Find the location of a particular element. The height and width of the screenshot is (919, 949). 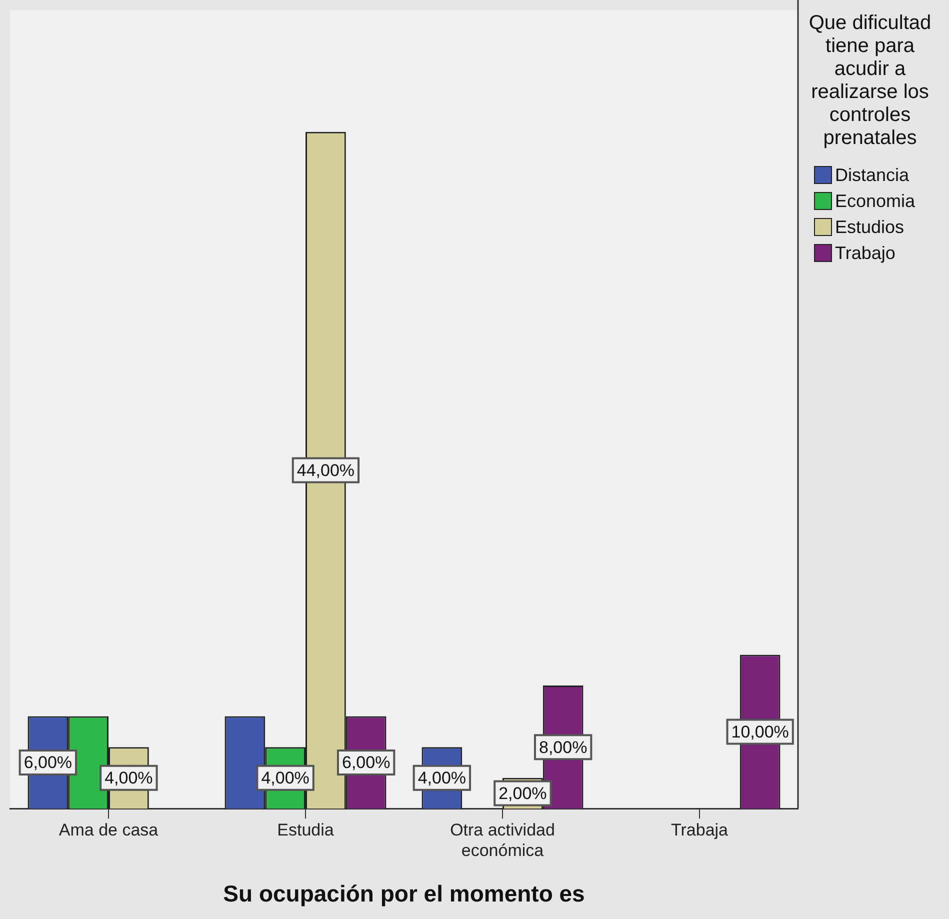

data-label: 8,00% is located at coordinates (563, 747).